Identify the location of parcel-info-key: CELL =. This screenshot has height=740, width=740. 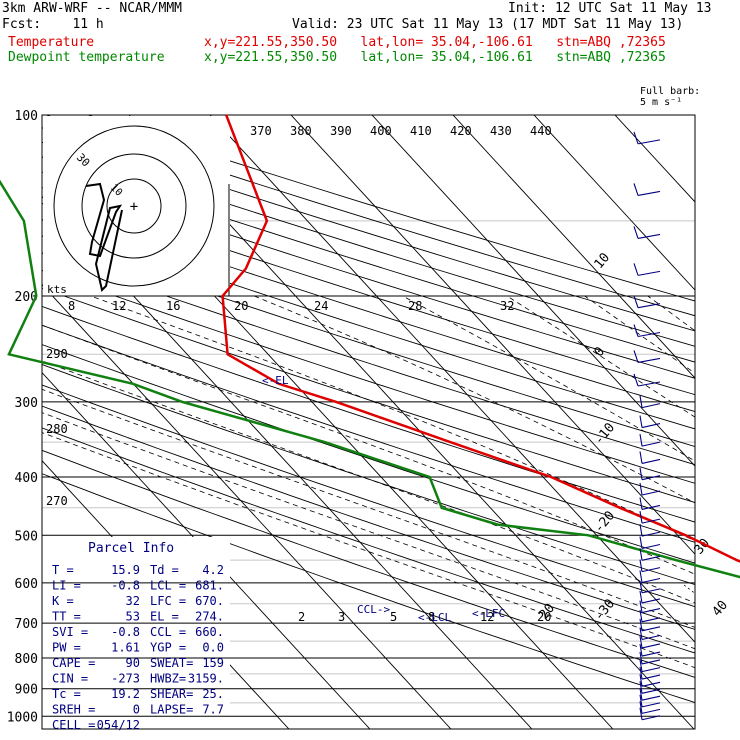
(73, 725).